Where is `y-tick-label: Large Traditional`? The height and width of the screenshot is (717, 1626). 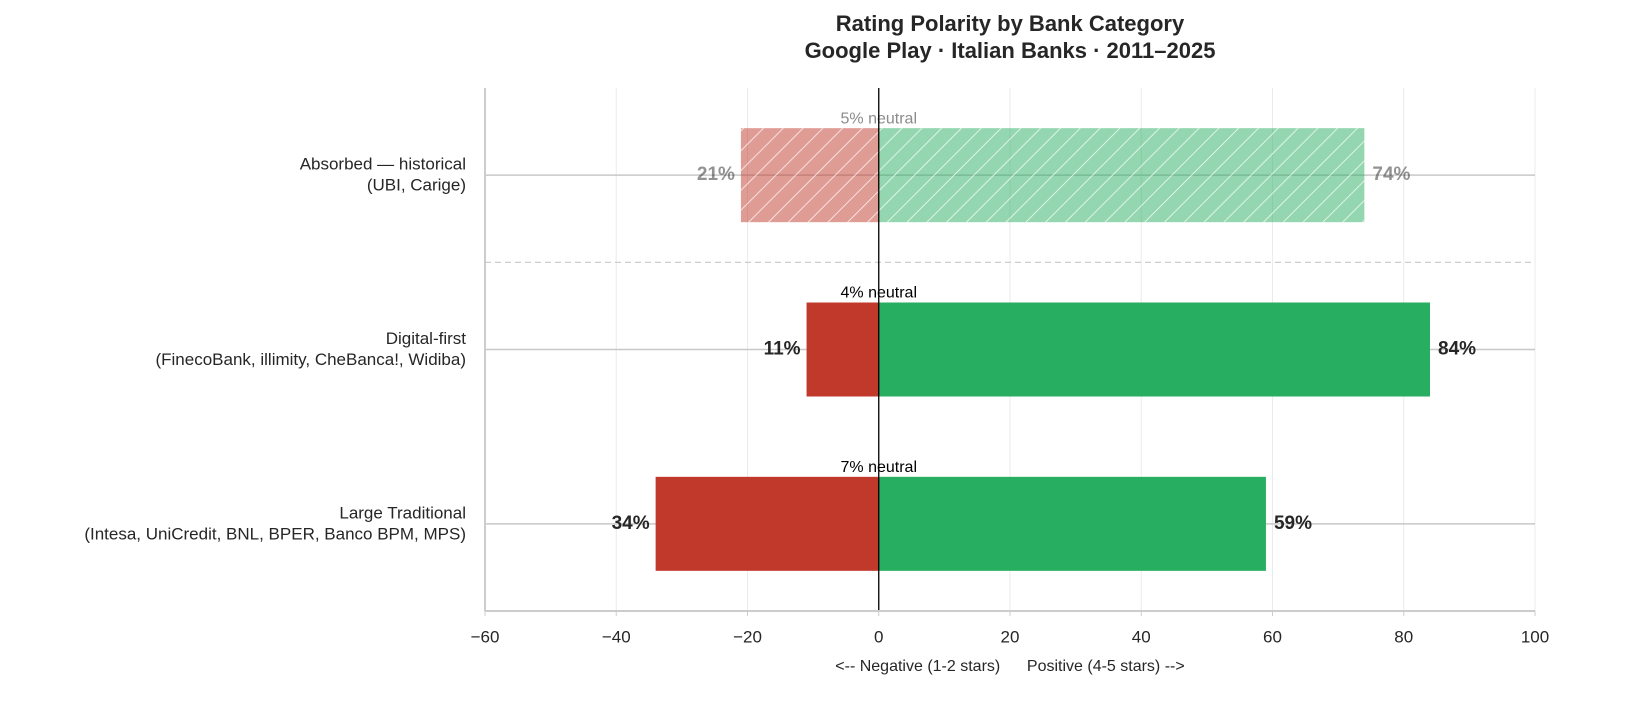 y-tick-label: Large Traditional is located at coordinates (402, 512).